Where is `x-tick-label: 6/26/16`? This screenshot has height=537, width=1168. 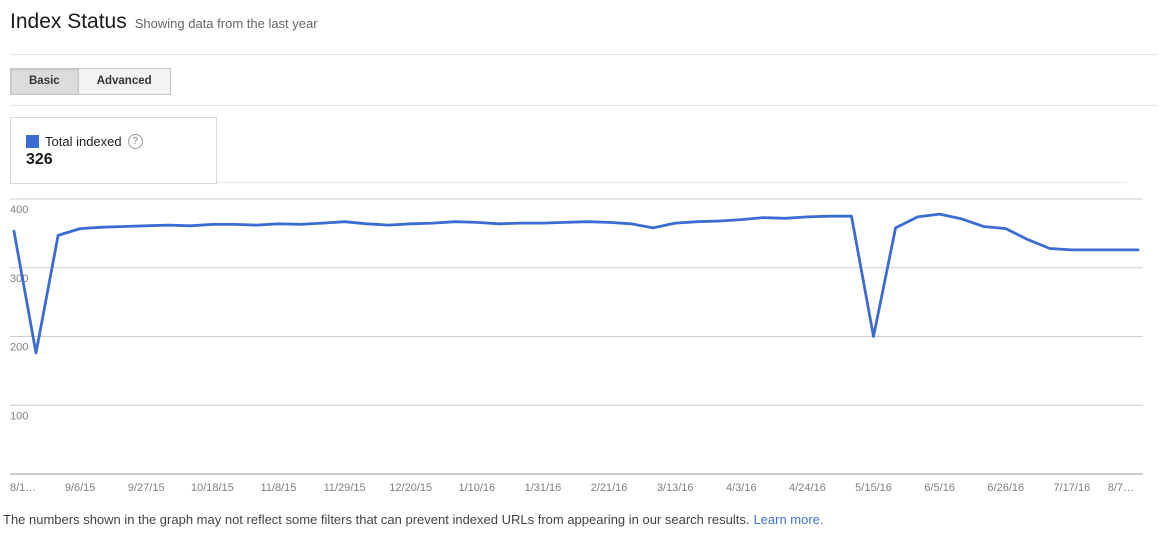
x-tick-label: 6/26/16 is located at coordinates (1005, 488).